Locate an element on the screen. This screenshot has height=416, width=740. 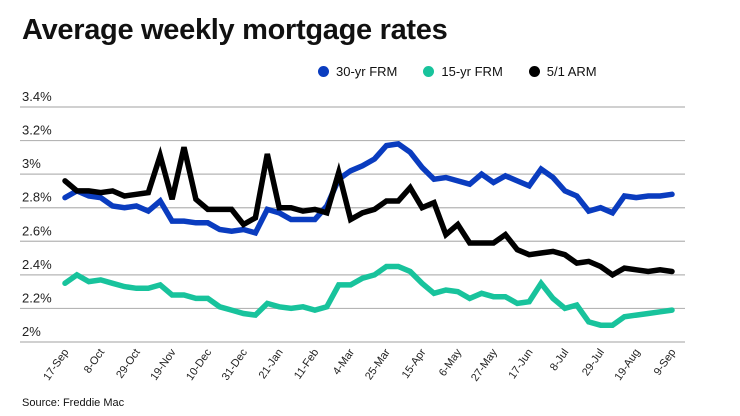
x-tick-label: 17-Jun is located at coordinates (521, 364).